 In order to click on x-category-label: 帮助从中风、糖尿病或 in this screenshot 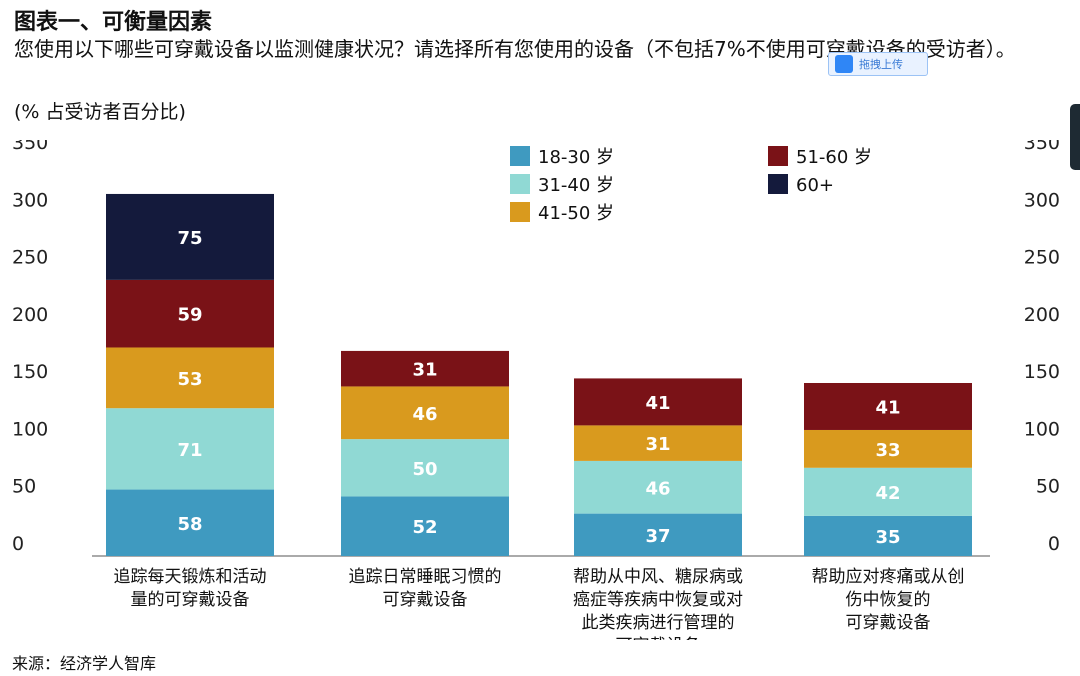, I will do `click(658, 577)`.